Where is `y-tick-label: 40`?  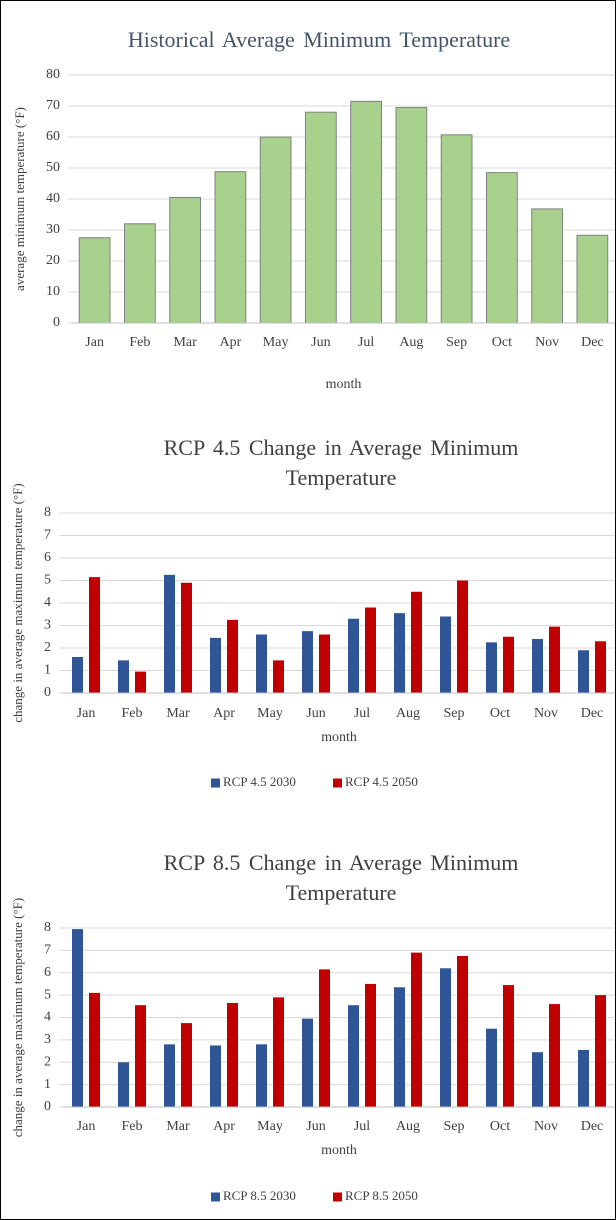 y-tick-label: 40 is located at coordinates (53, 198).